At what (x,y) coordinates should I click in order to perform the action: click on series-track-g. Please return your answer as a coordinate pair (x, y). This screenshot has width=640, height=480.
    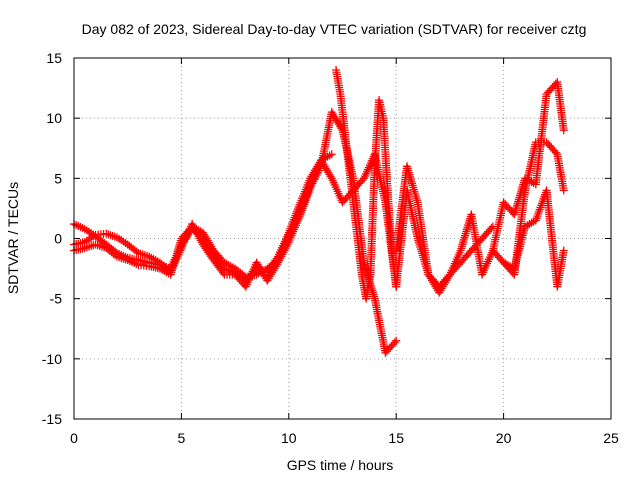
    Looking at the image, I should click on (533, 238).